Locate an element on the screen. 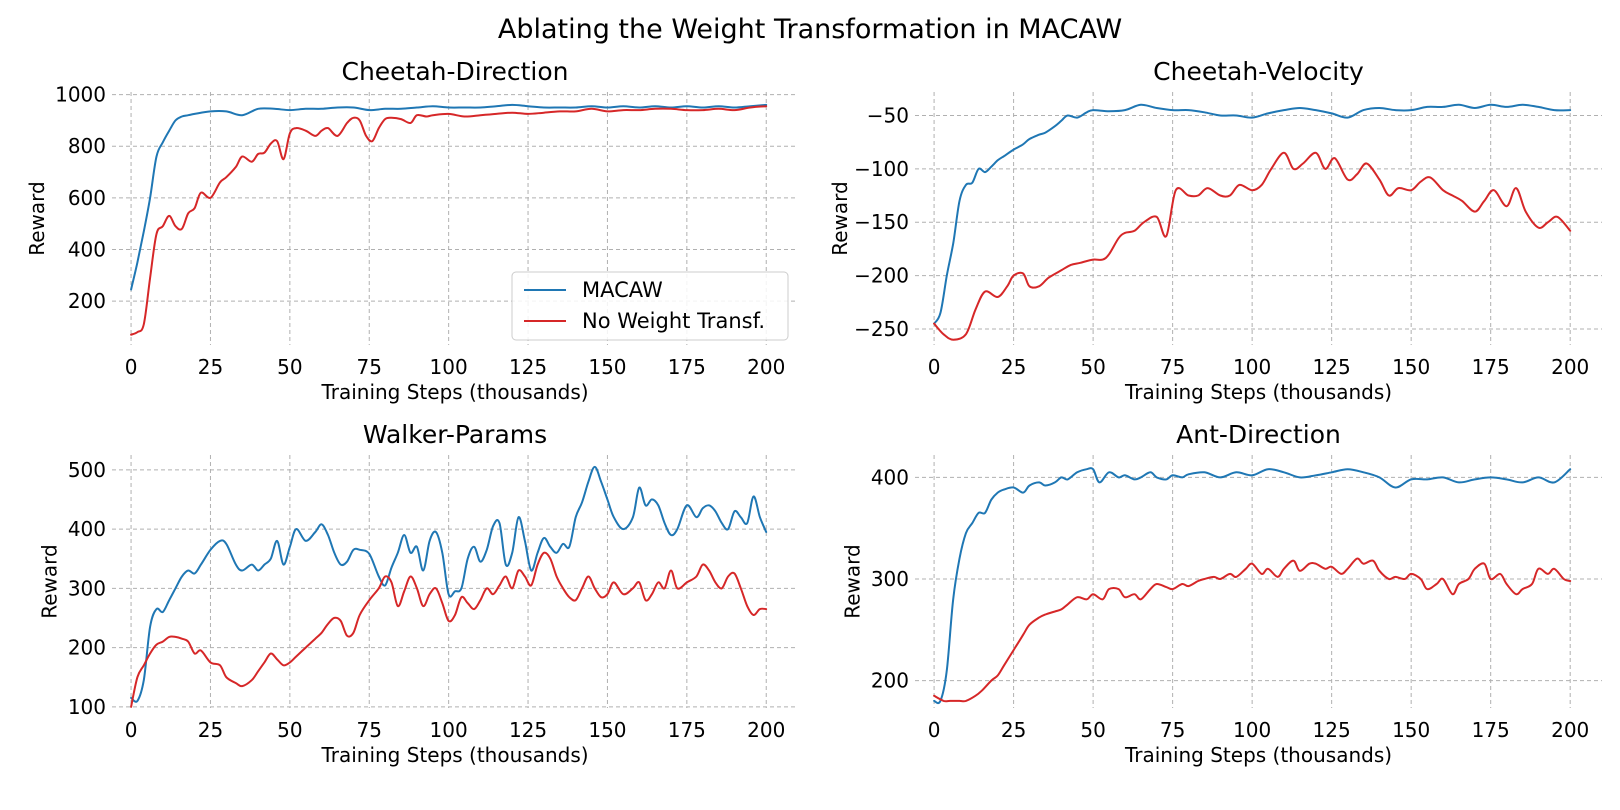  legend-label: No Weight Transf. is located at coordinates (673, 321).